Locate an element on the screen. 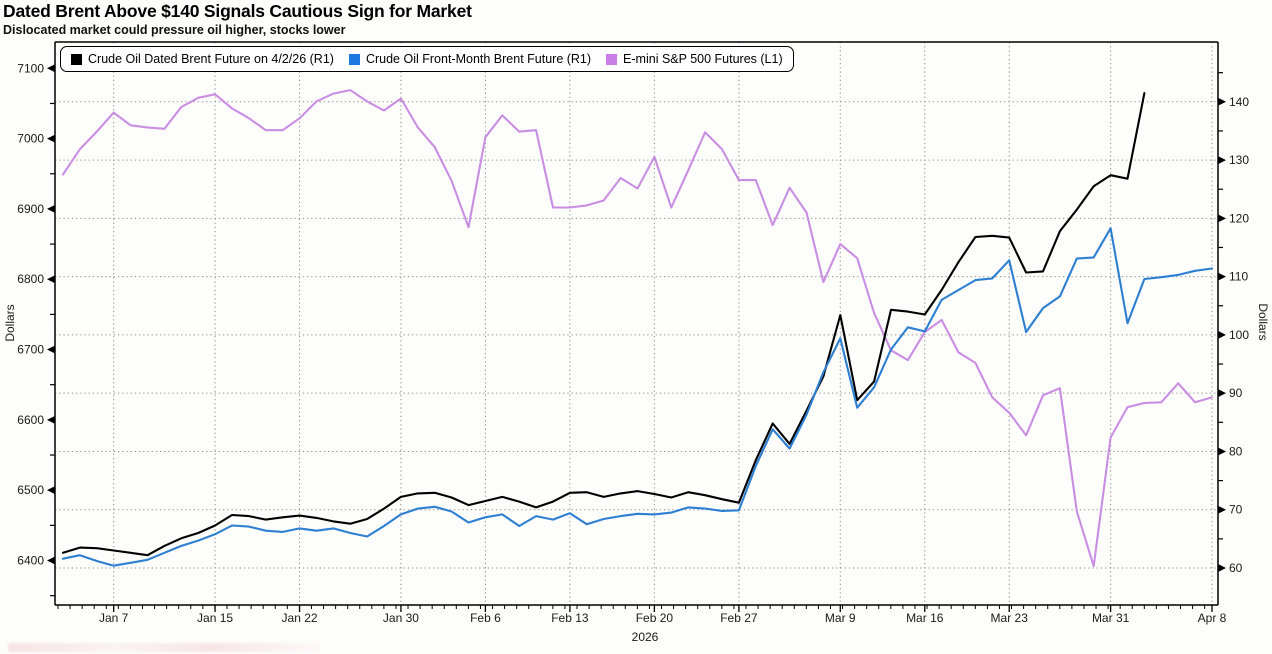 This screenshot has width=1272, height=654. svg-text: 6500 is located at coordinates (30, 490).